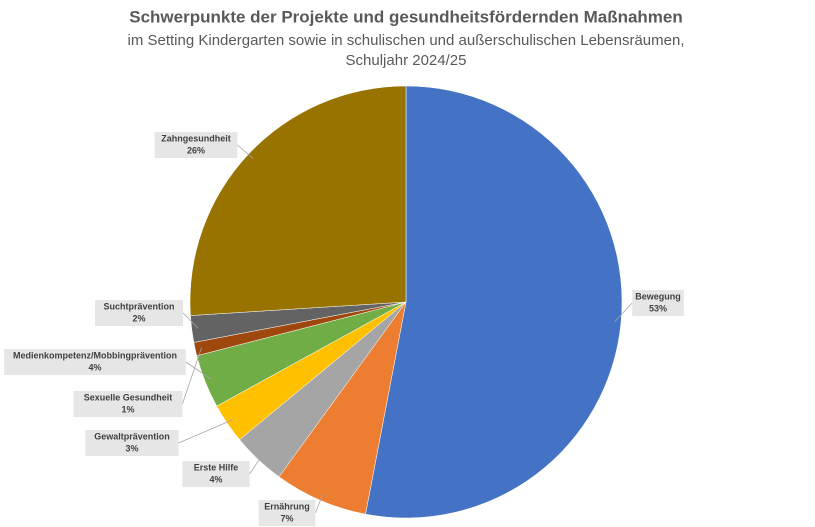 The image size is (815, 527). What do you see at coordinates (286, 518) in the screenshot?
I see `data-label-value: 7%` at bounding box center [286, 518].